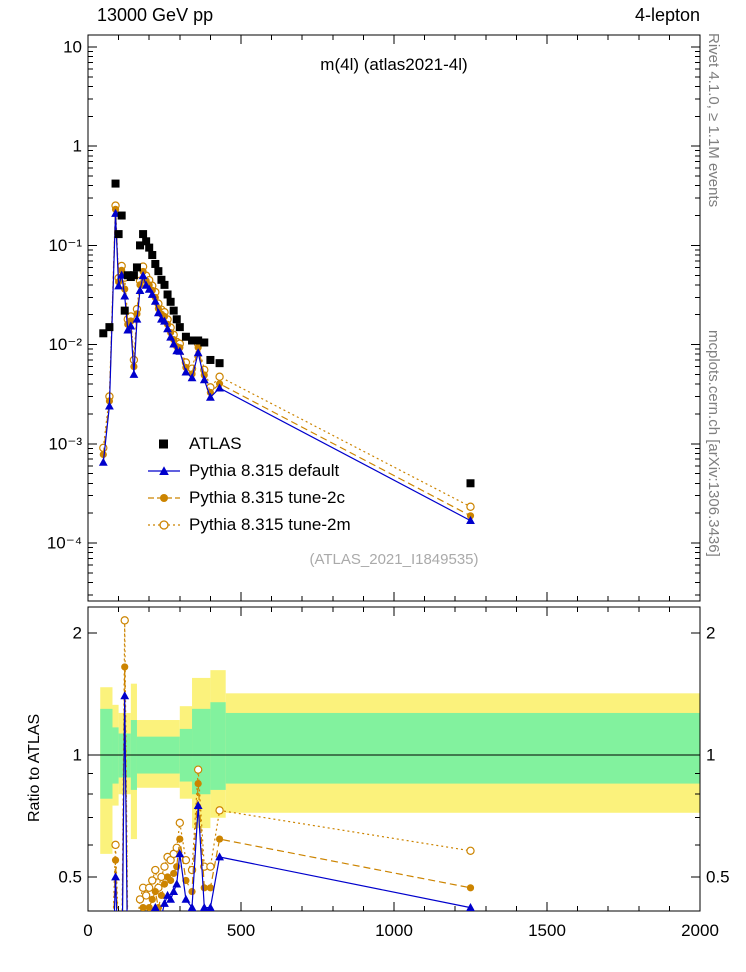  What do you see at coordinates (77, 633) in the screenshot?
I see `ratio-tick-label-left: 2` at bounding box center [77, 633].